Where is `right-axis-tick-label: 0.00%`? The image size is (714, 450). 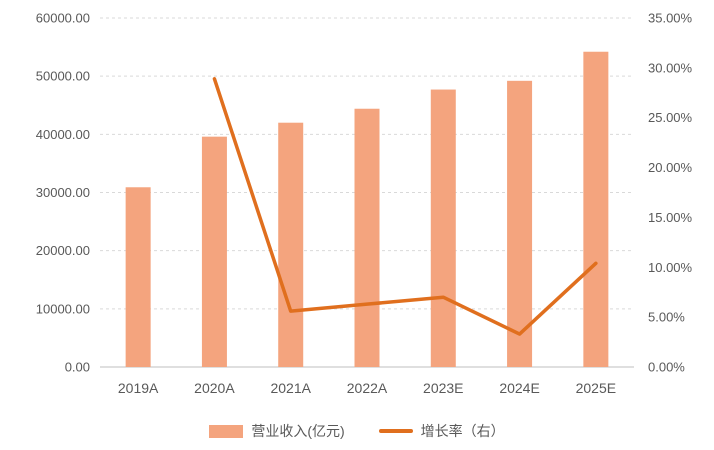 right-axis-tick-label: 0.00% is located at coordinates (666, 367).